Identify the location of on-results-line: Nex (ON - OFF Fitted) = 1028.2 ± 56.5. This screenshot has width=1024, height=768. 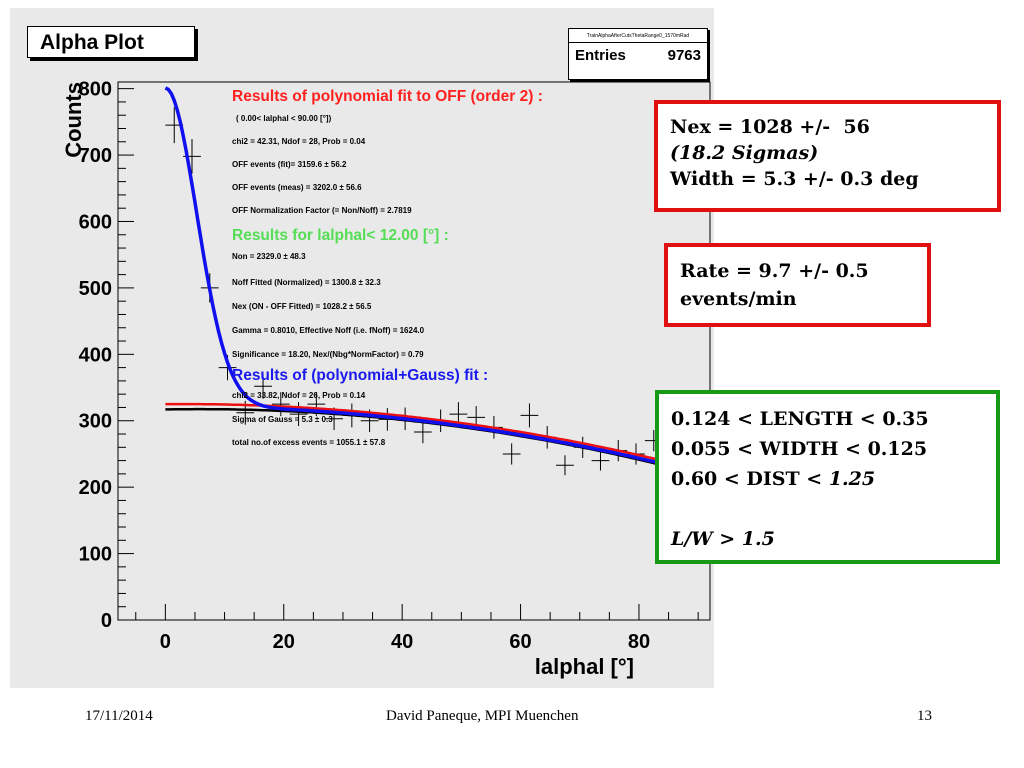
(302, 306).